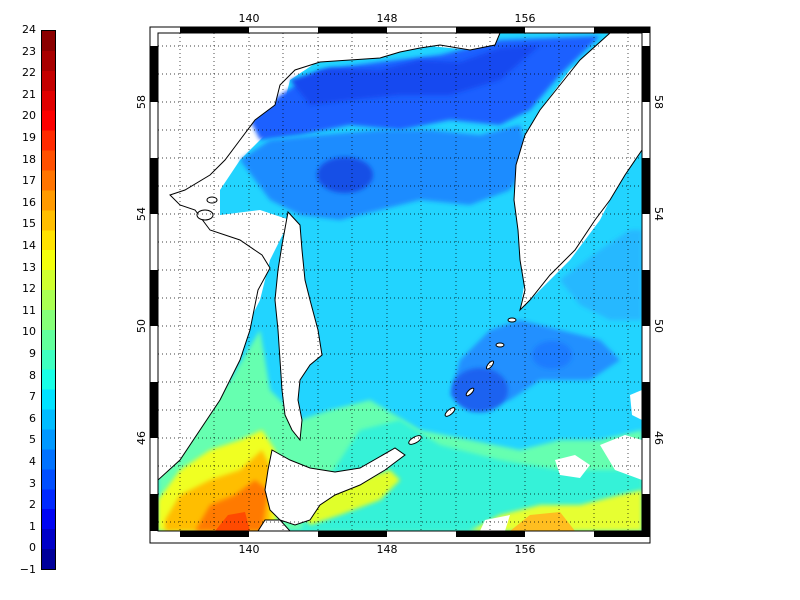 The image size is (800, 600). What do you see at coordinates (29, 267) in the screenshot?
I see `colorbar-tick-label: 13` at bounding box center [29, 267].